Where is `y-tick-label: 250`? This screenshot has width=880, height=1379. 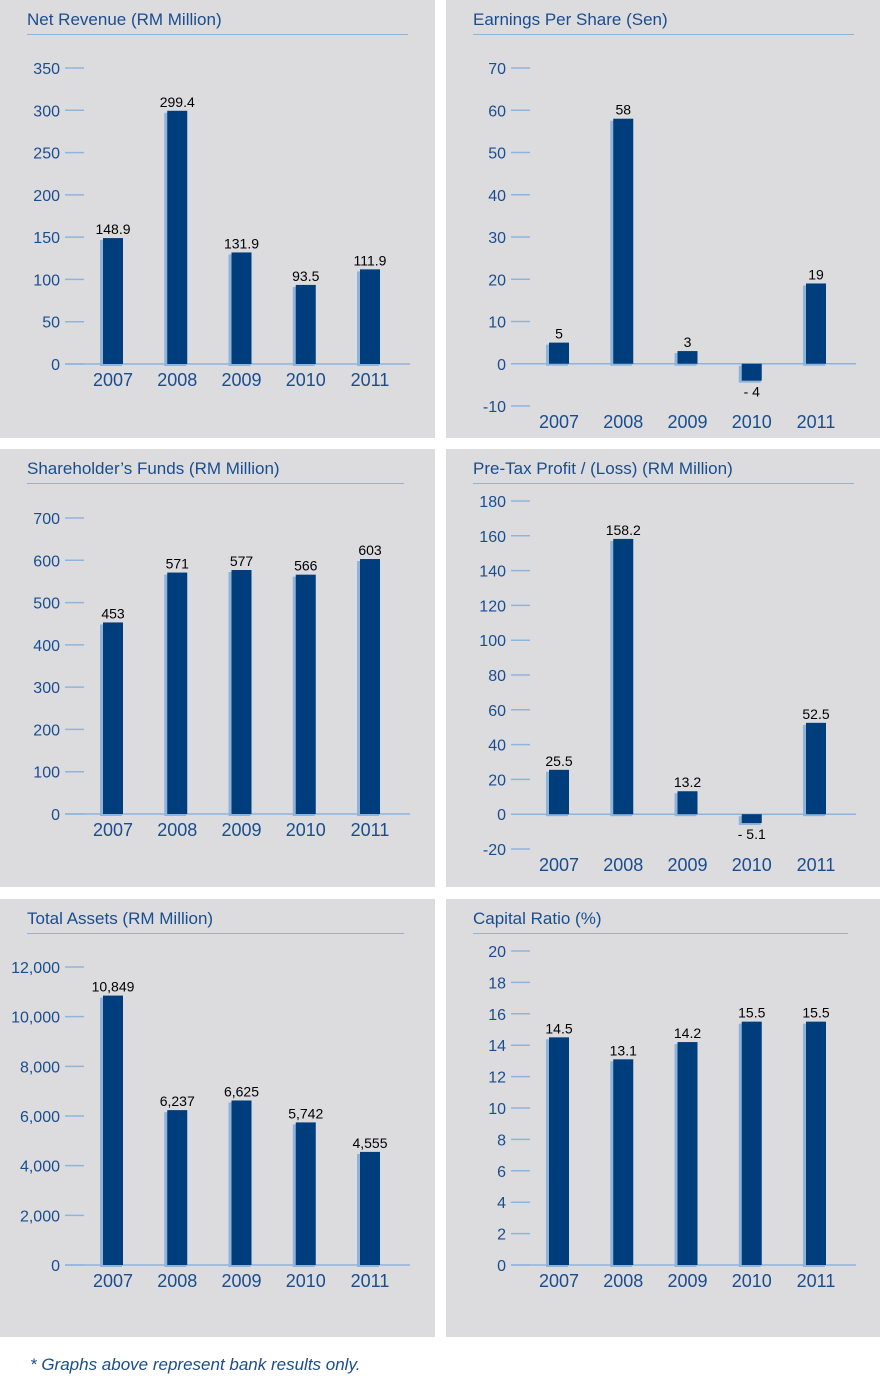
y-tick-label: 250 is located at coordinates (46, 154).